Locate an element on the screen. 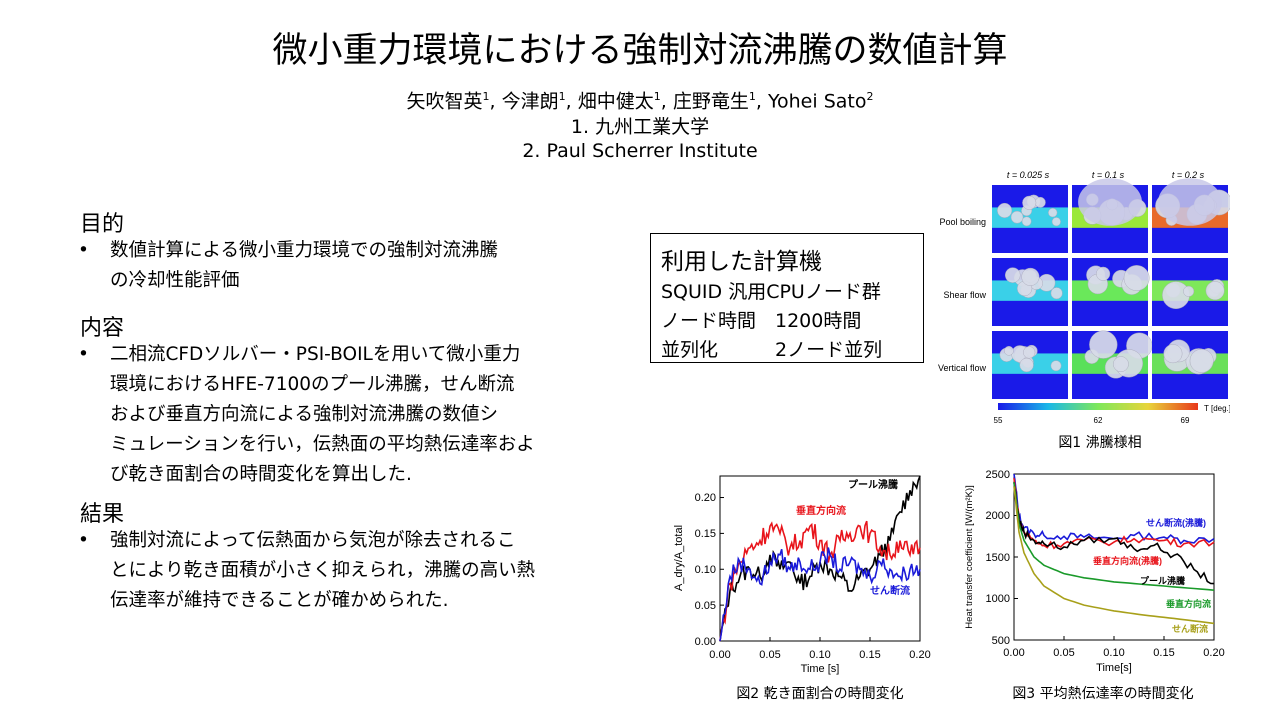 The height and width of the screenshot is (720, 1280). text-line: および垂直方向流による強制対流沸騰の数値シ is located at coordinates (304, 414).